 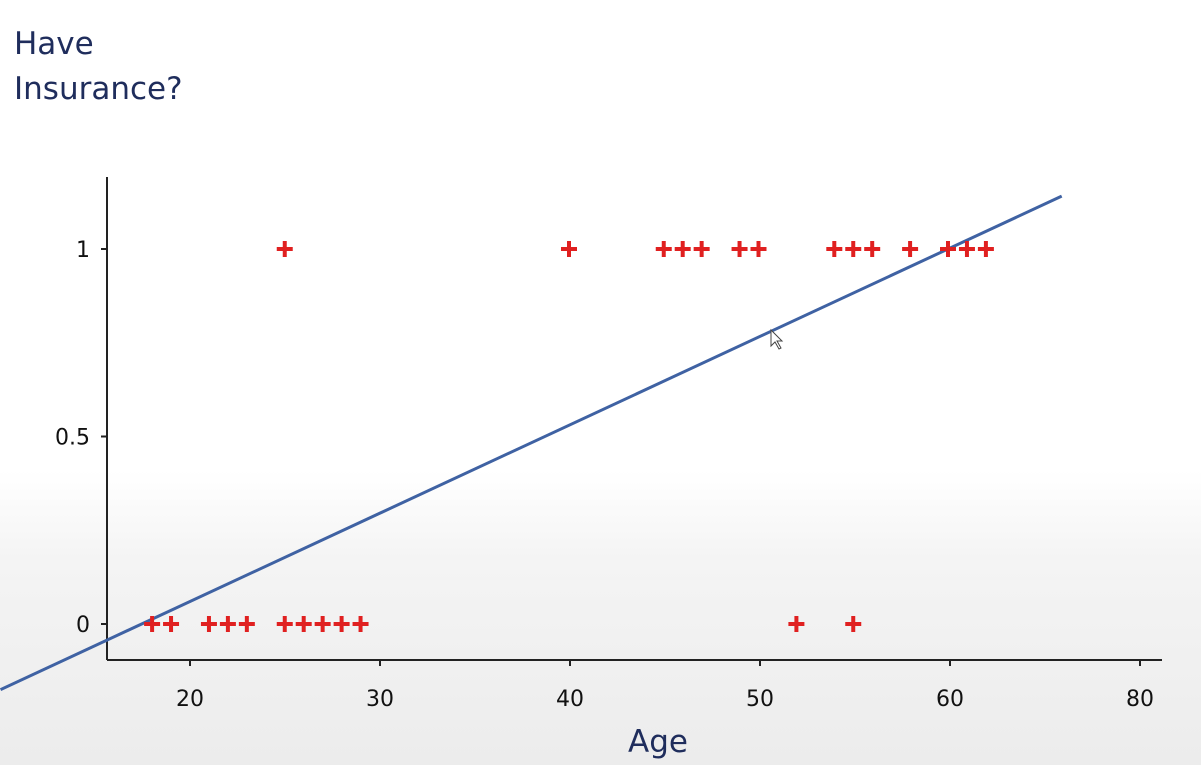 I want to click on y-axis-label-line-1: Have, so click(x=54, y=44).